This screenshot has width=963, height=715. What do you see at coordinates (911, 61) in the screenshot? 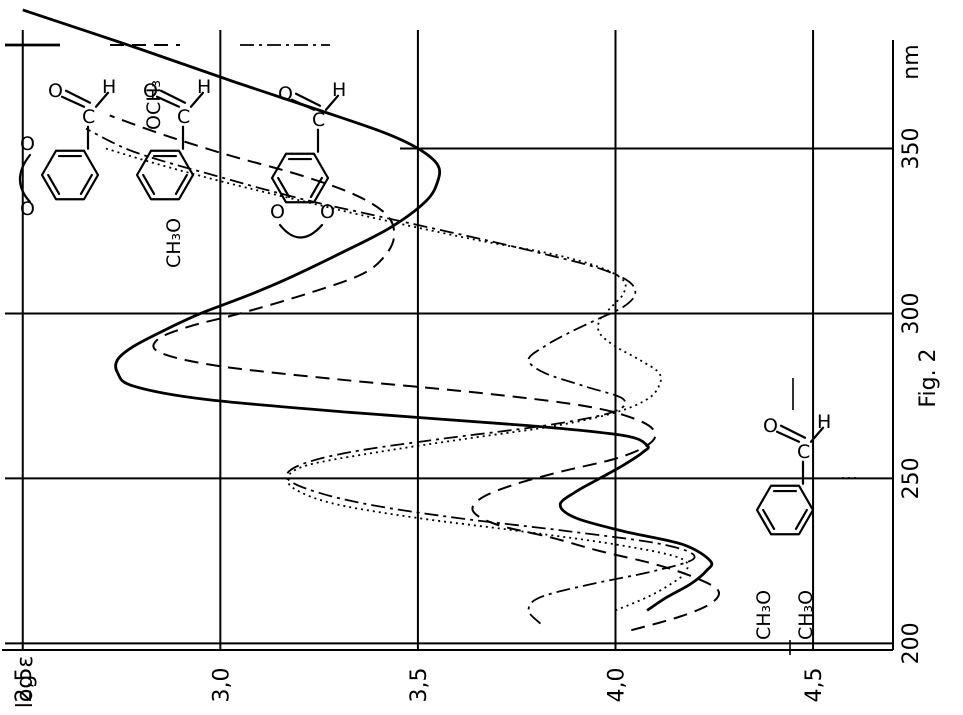
I see `x-axis-unit-label: nm` at bounding box center [911, 61].